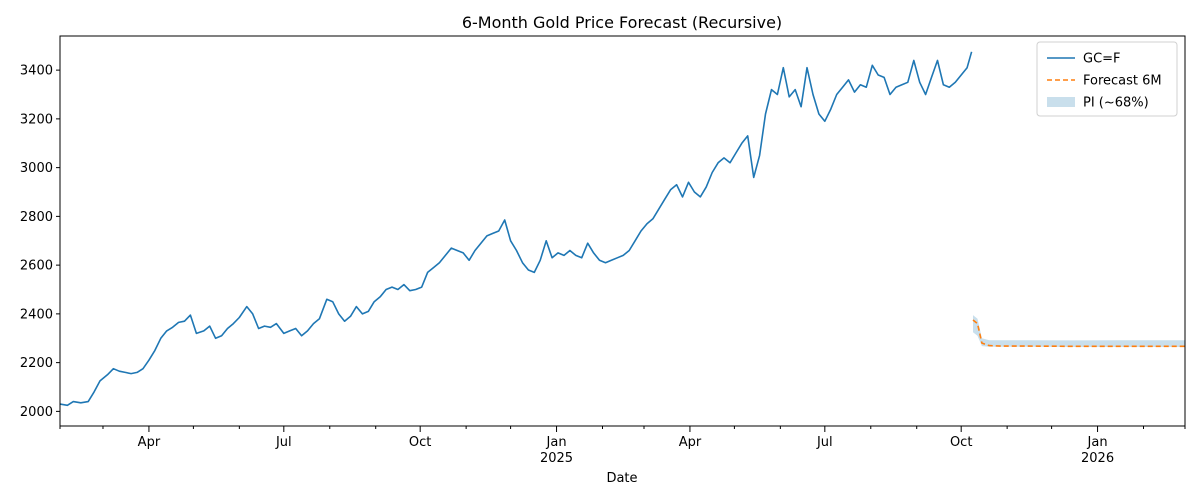 The image size is (1200, 500). Describe the element at coordinates (40, 242) in the screenshot. I see `y-axis: 2000 2200 2400 2600 2800 3000 3200 3400` at that location.